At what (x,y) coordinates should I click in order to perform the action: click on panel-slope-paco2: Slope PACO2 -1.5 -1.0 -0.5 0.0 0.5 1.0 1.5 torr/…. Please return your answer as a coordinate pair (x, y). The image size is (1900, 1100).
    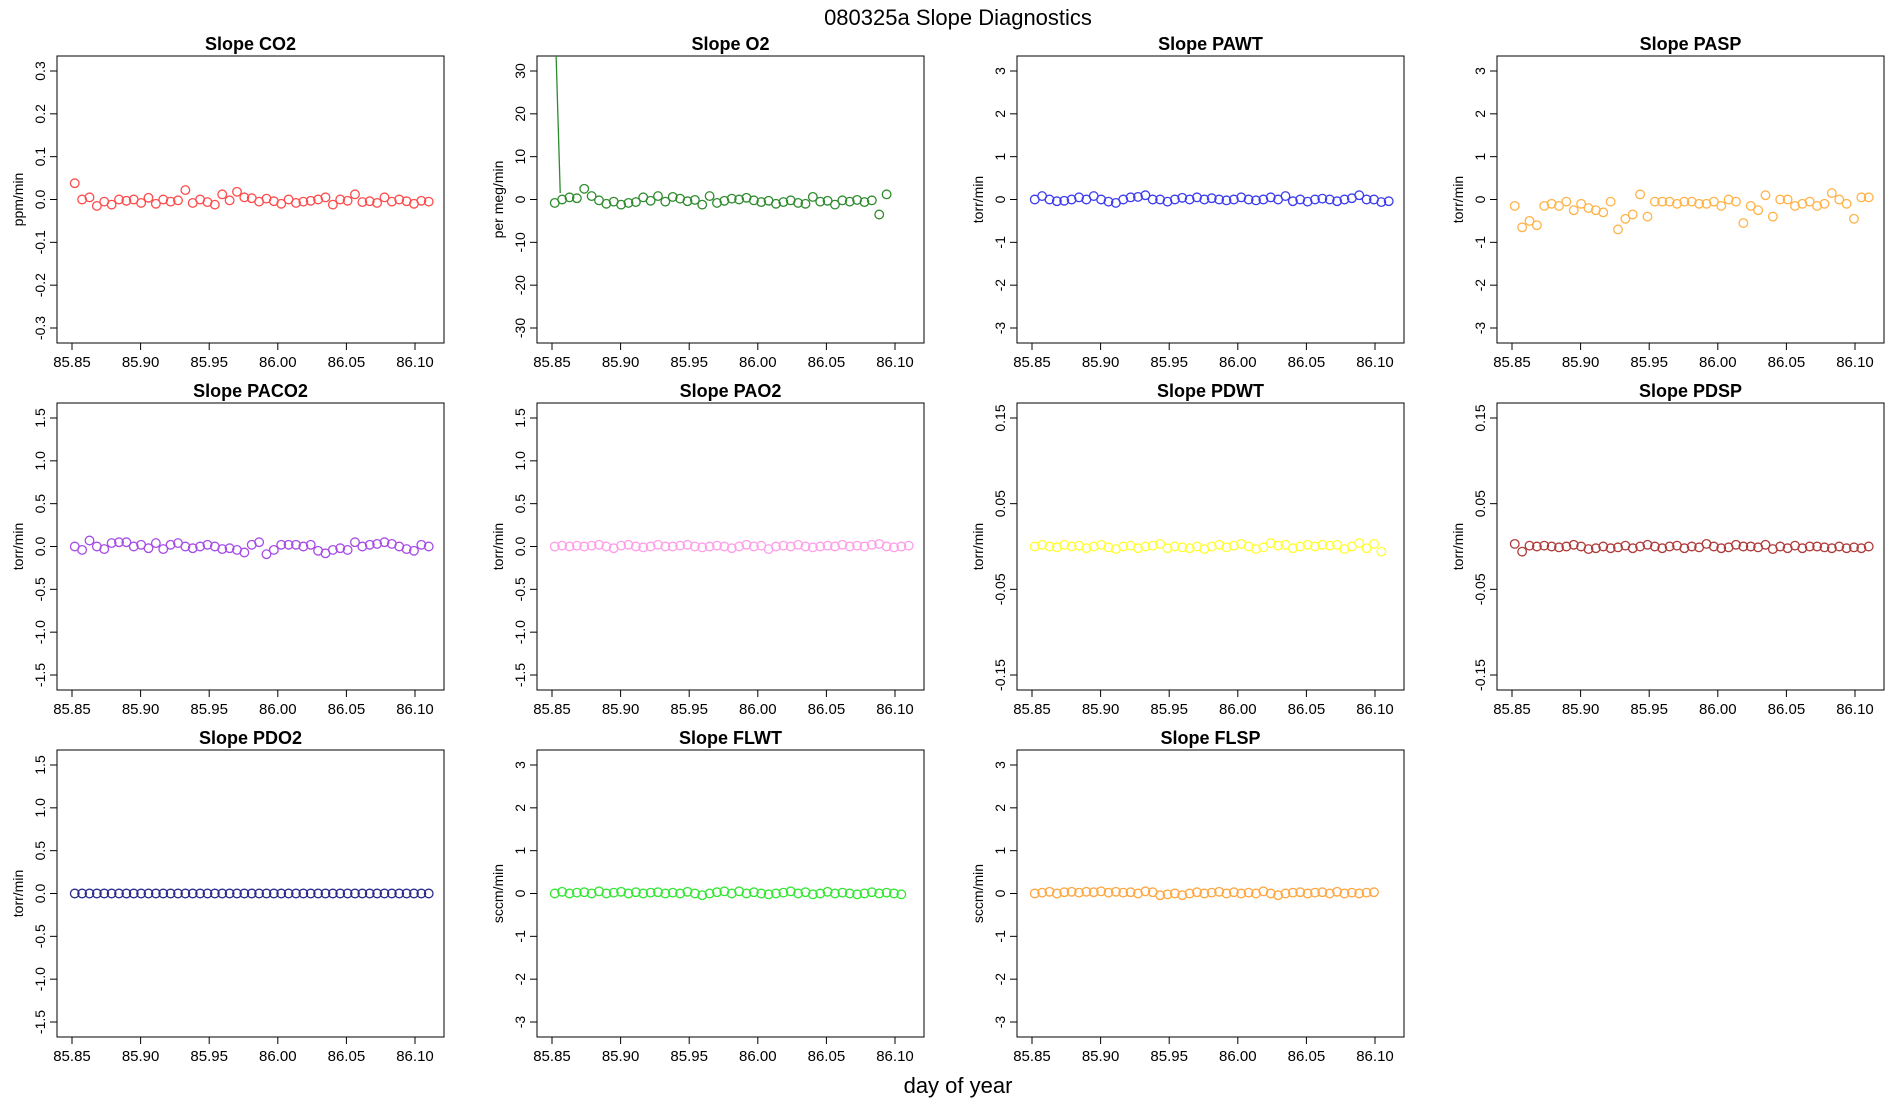
    Looking at the image, I should click on (227, 549).